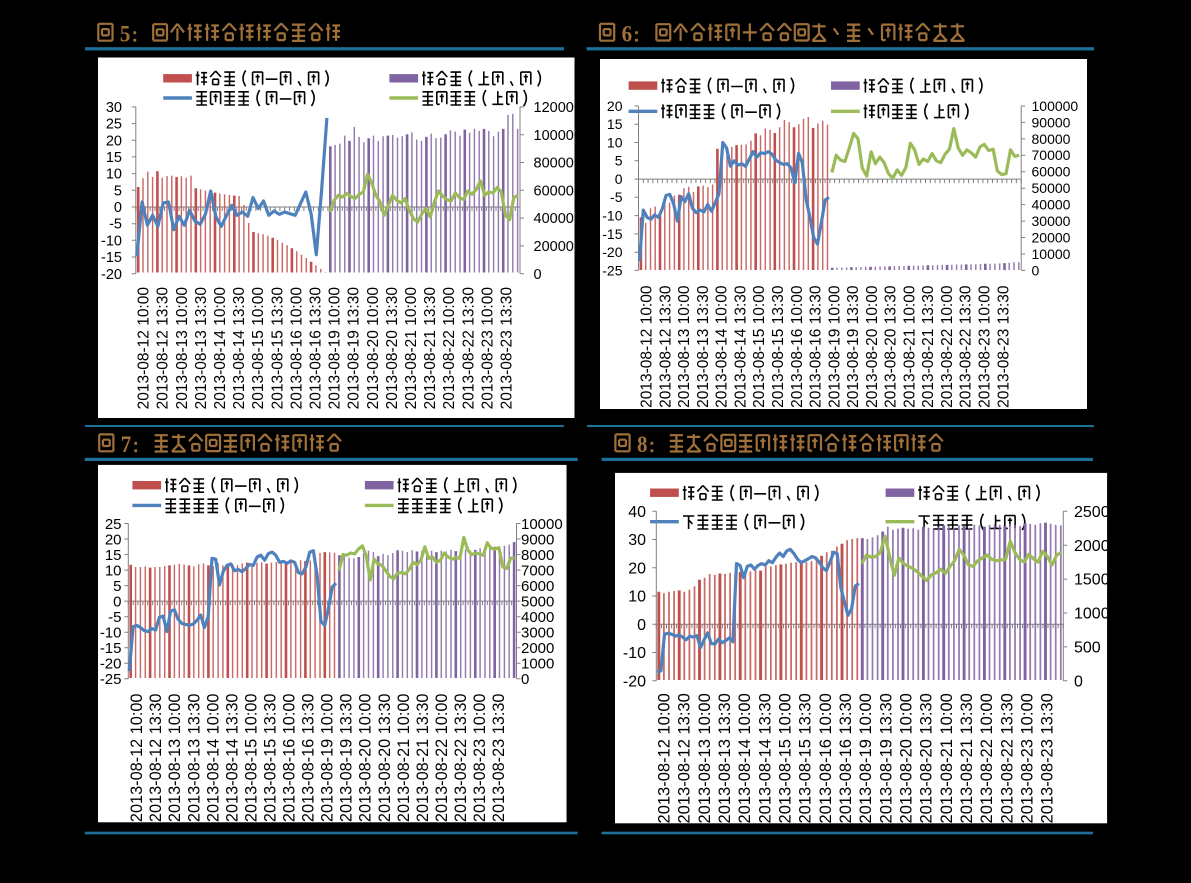 The image size is (1191, 883). What do you see at coordinates (542, 524) in the screenshot?
I see `svg-text: 10000` at bounding box center [542, 524].